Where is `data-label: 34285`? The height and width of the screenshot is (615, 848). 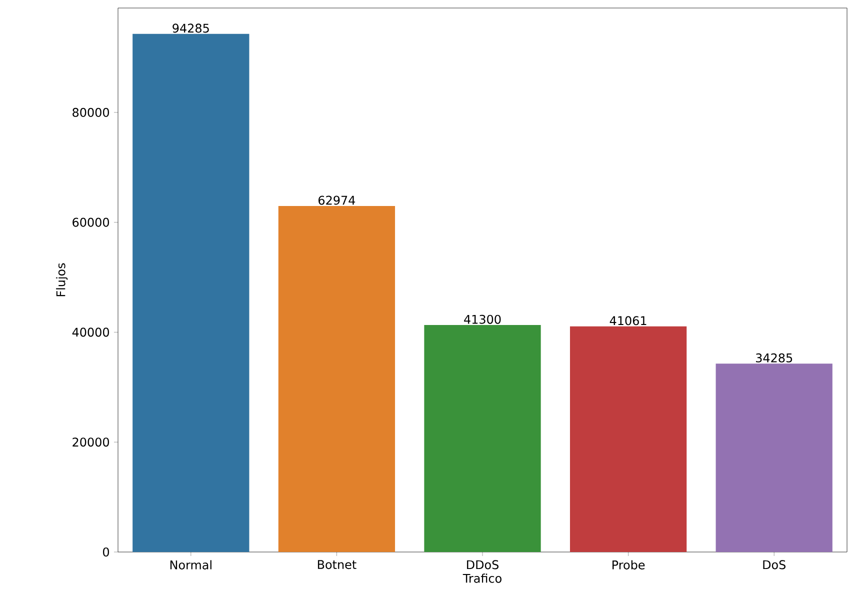
data-label: 34285 is located at coordinates (774, 357).